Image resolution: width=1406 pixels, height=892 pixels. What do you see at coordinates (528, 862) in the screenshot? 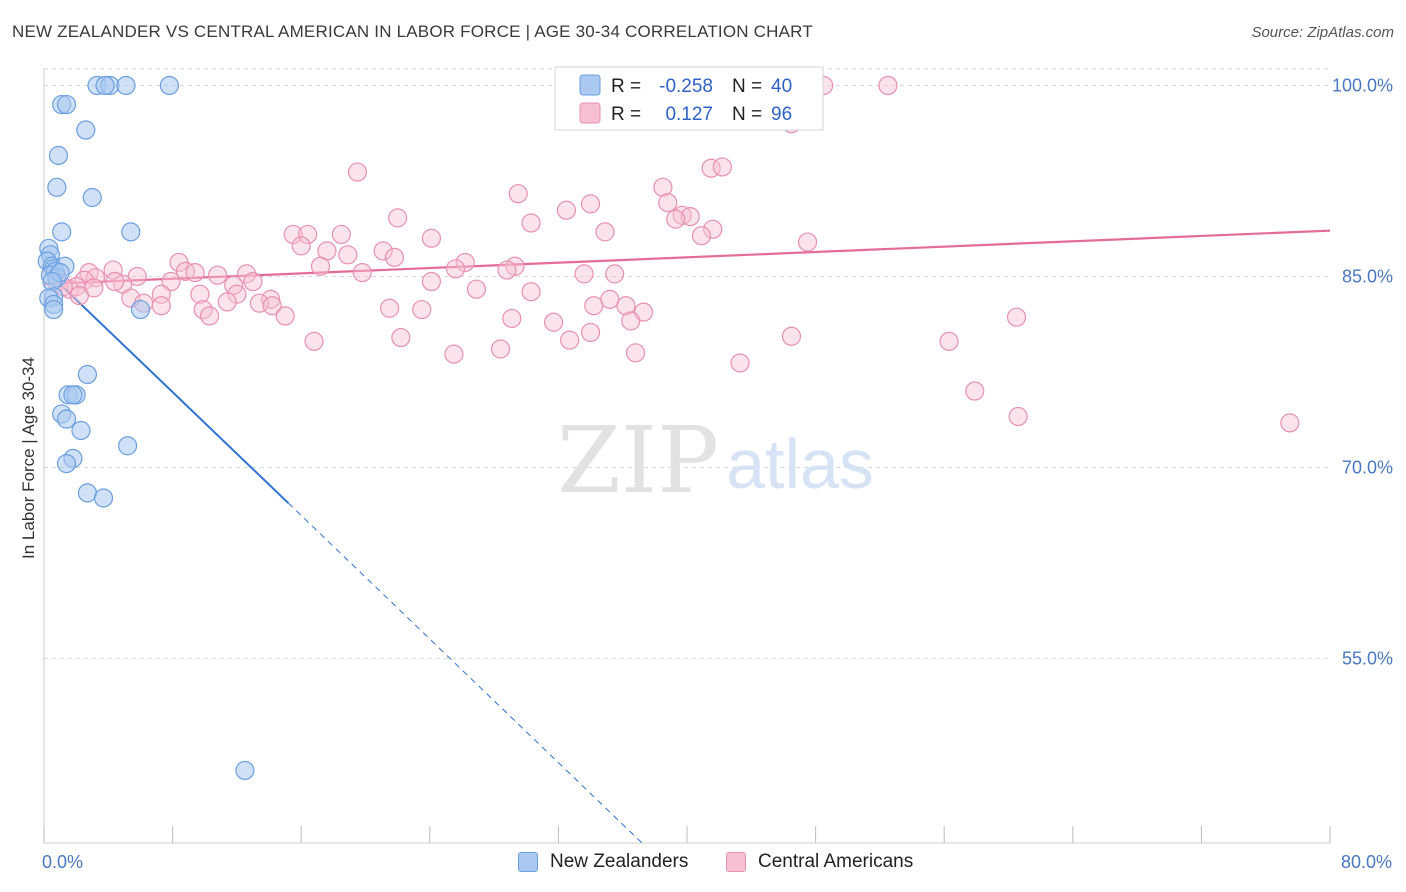
I see `legend-swatch-new-zealanders` at bounding box center [528, 862].